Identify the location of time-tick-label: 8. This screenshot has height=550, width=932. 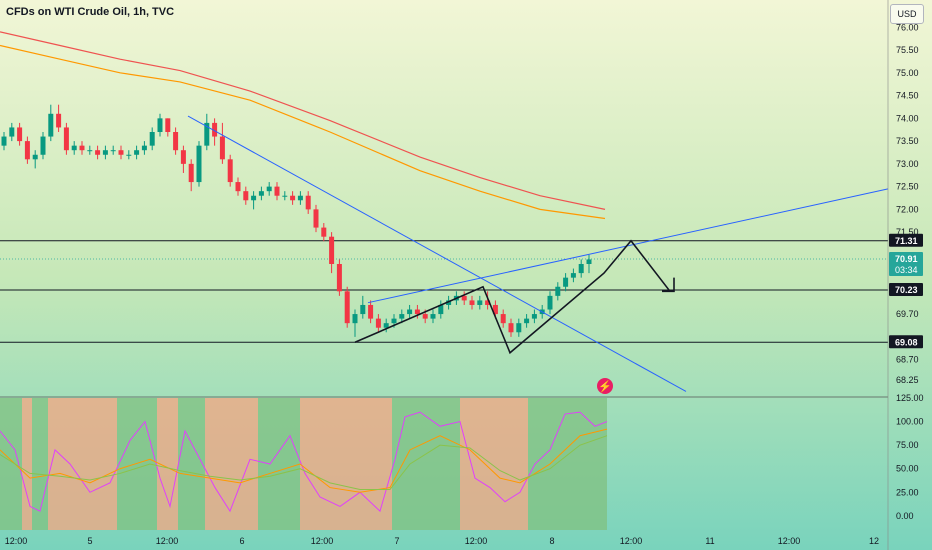
(551, 541).